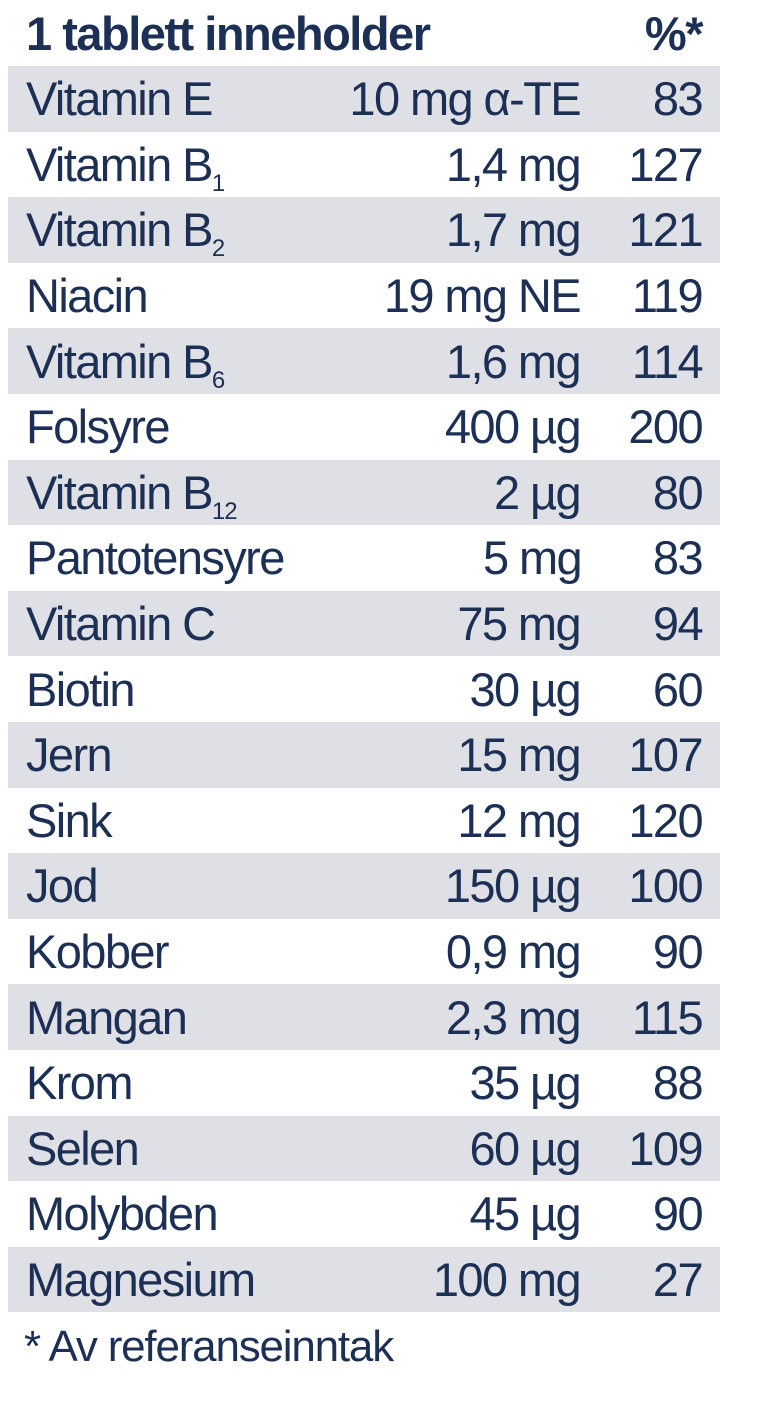 The width and height of the screenshot is (768, 1416). Describe the element at coordinates (224, 511) in the screenshot. I see `nutrient-subscript: 12` at that location.